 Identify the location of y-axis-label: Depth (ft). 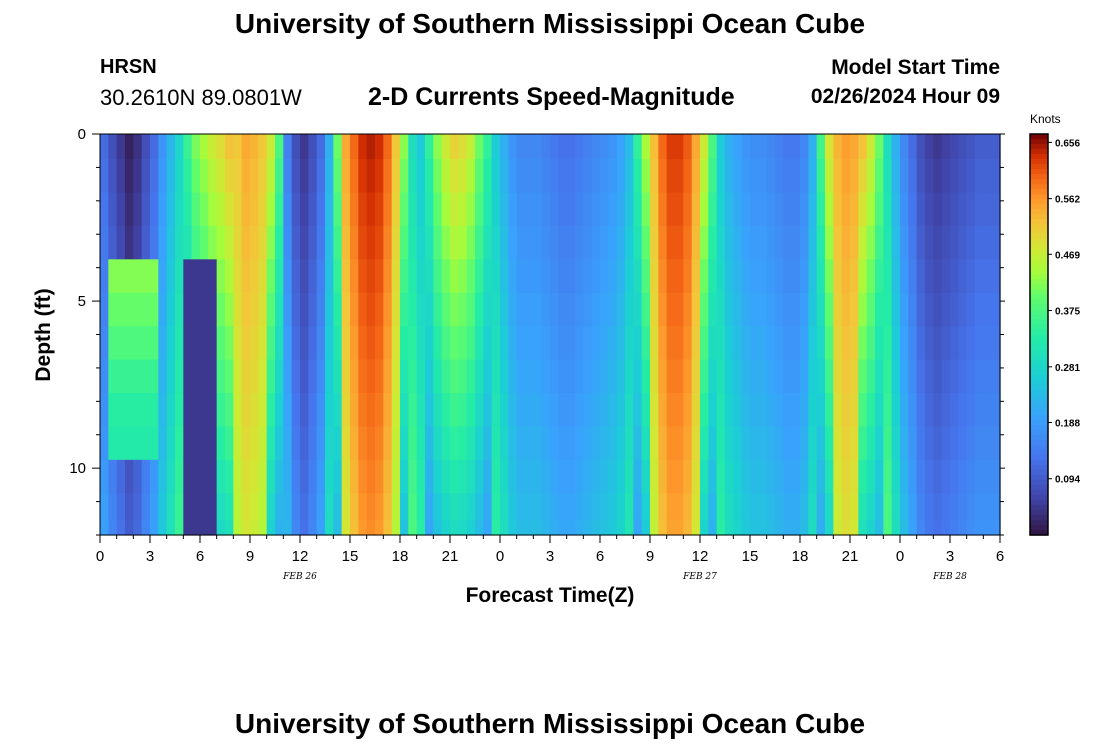
(43, 335).